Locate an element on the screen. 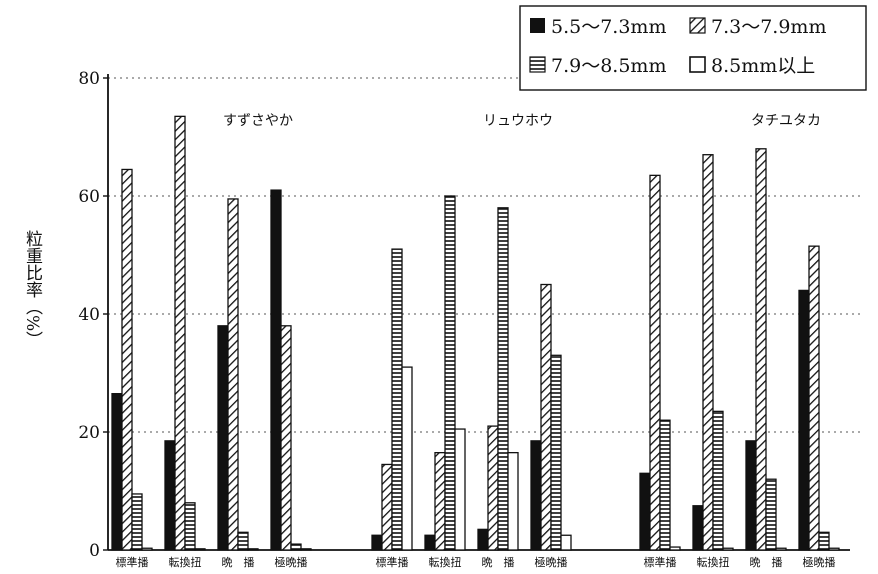 This screenshot has width=878, height=574. legend-label-2: 7.3～7.9mm is located at coordinates (768, 27).